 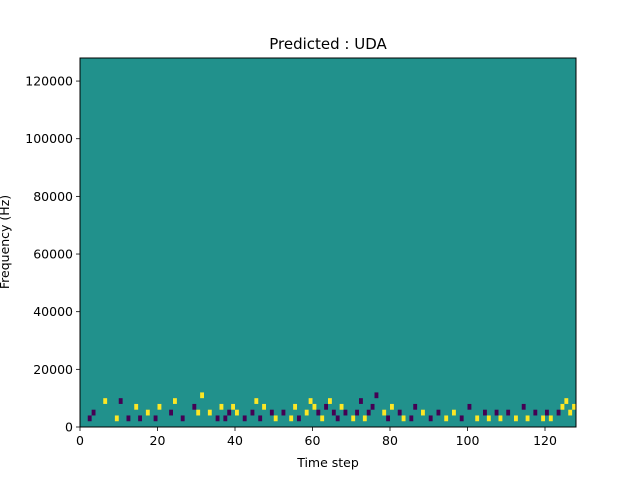 I want to click on y-axis: 0 20000 40000 60000 80000 100000 120000, so click(x=52, y=254).